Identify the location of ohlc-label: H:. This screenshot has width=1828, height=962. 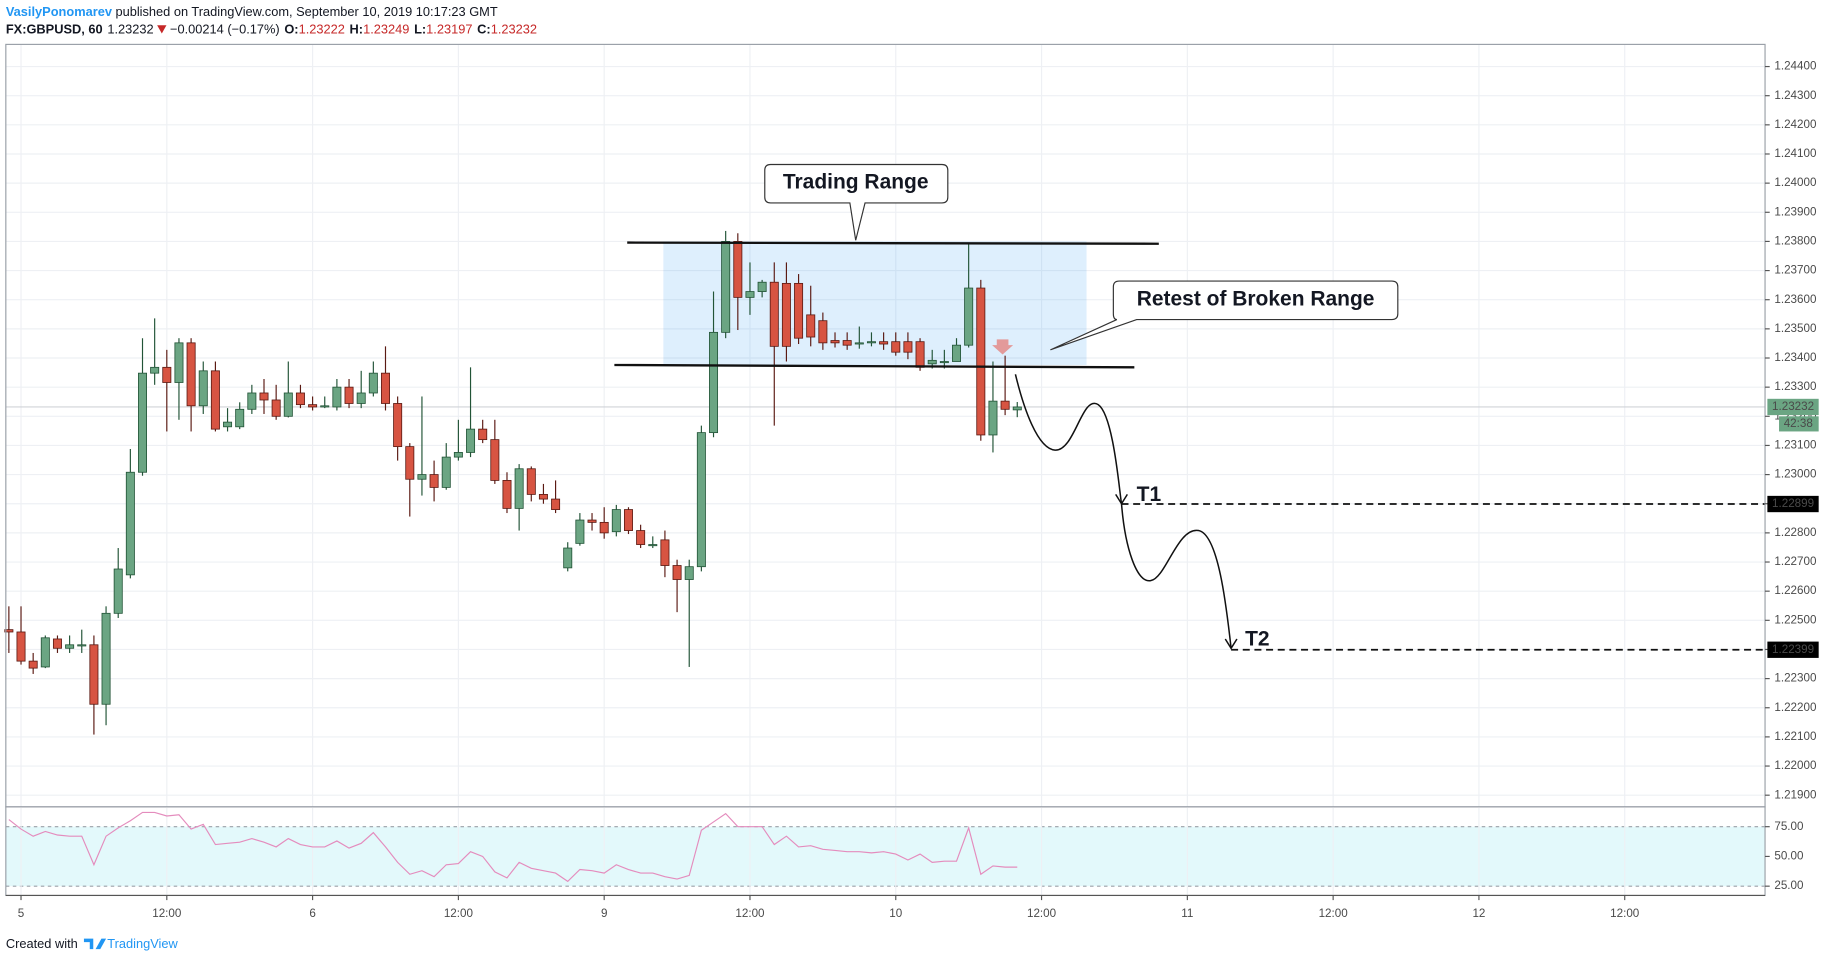
(357, 29).